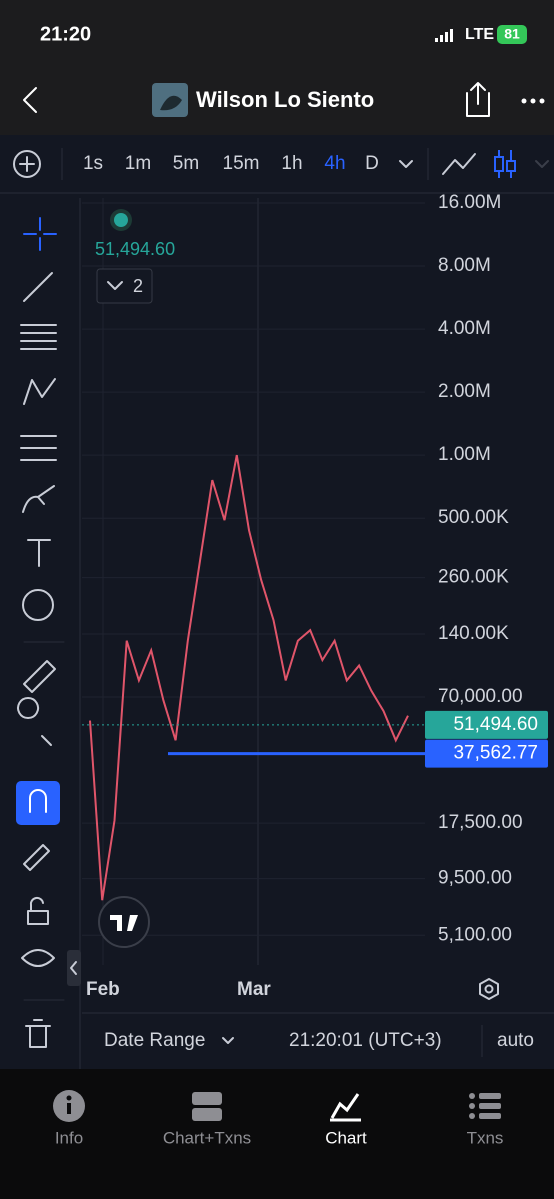 The image size is (554, 1199). Describe the element at coordinates (38, 910) in the screenshot. I see `lock-tool` at that location.